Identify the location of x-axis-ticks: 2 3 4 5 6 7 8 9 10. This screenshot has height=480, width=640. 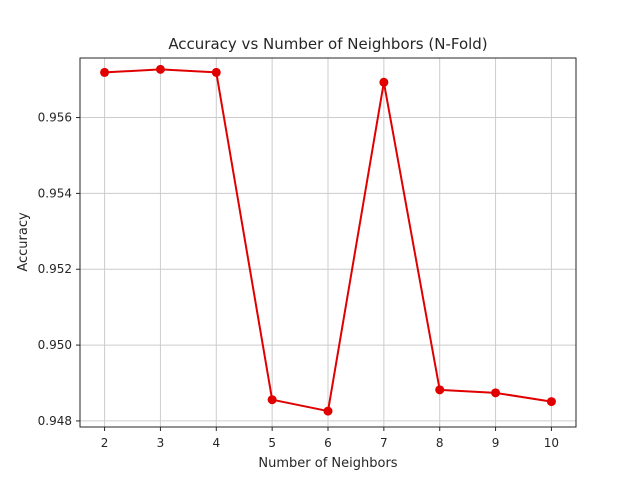
(330, 438).